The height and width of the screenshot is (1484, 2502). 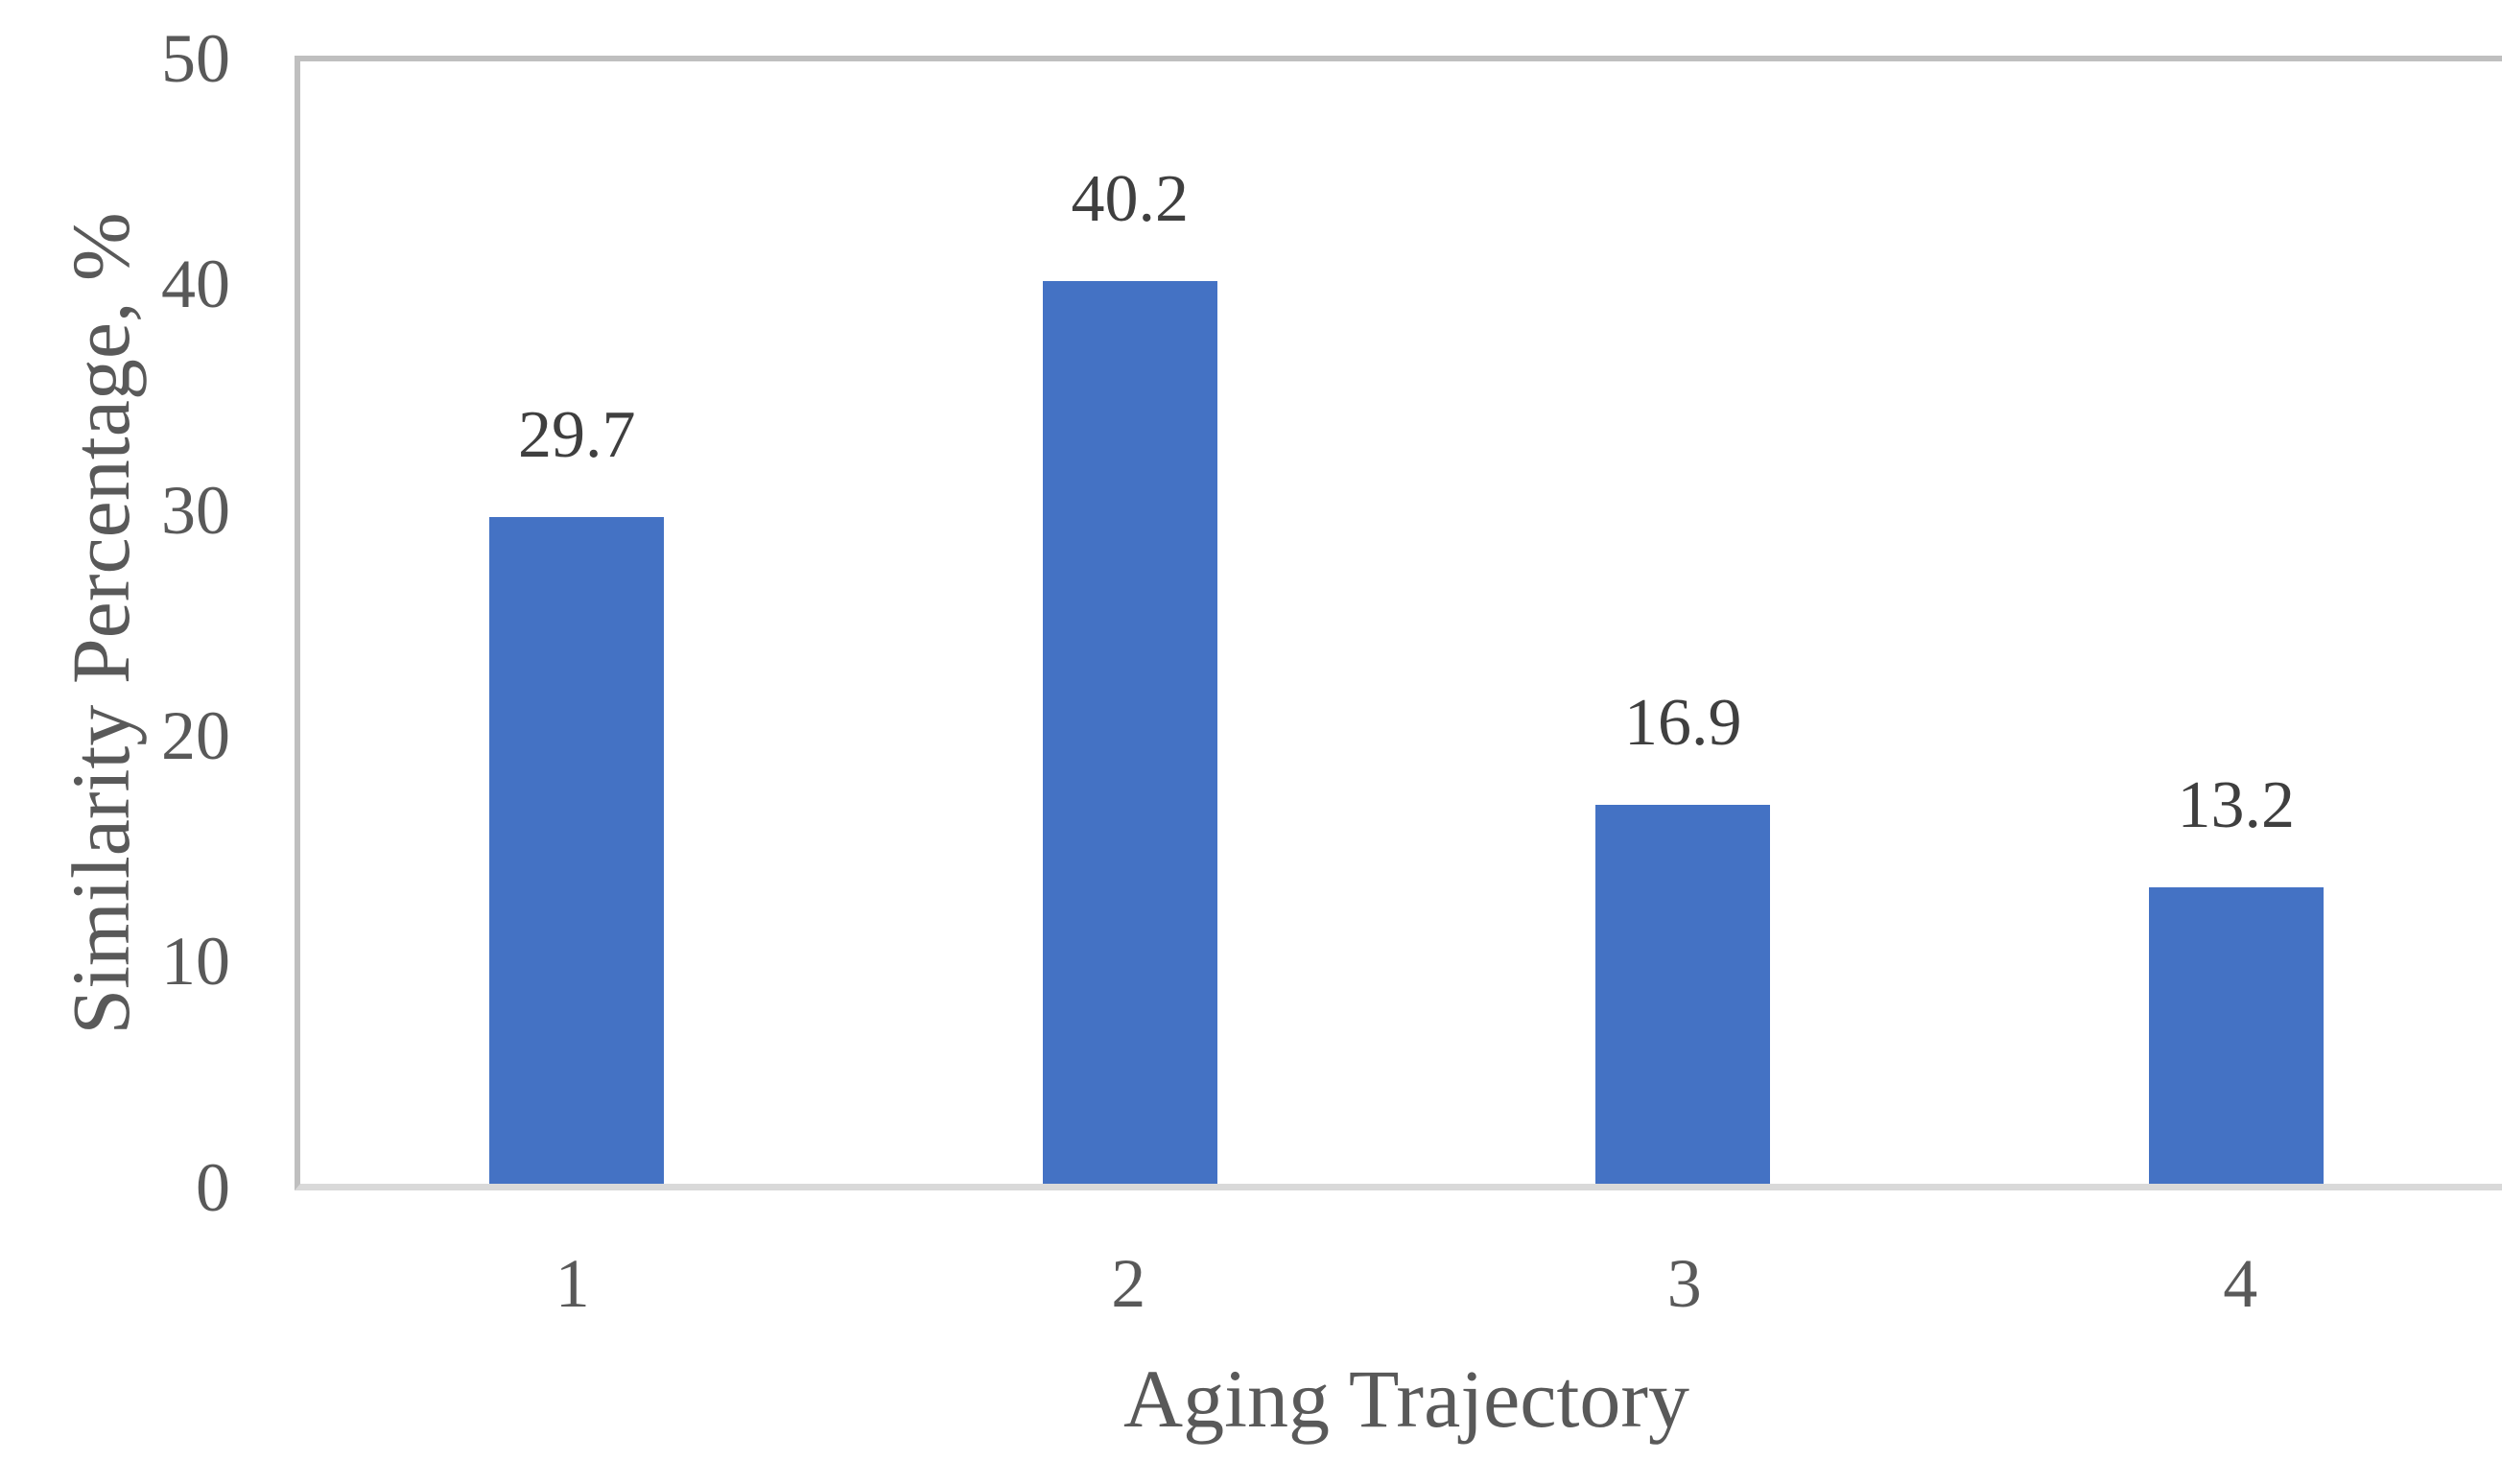 I want to click on data-label-category-3: 16.9, so click(x=1683, y=723).